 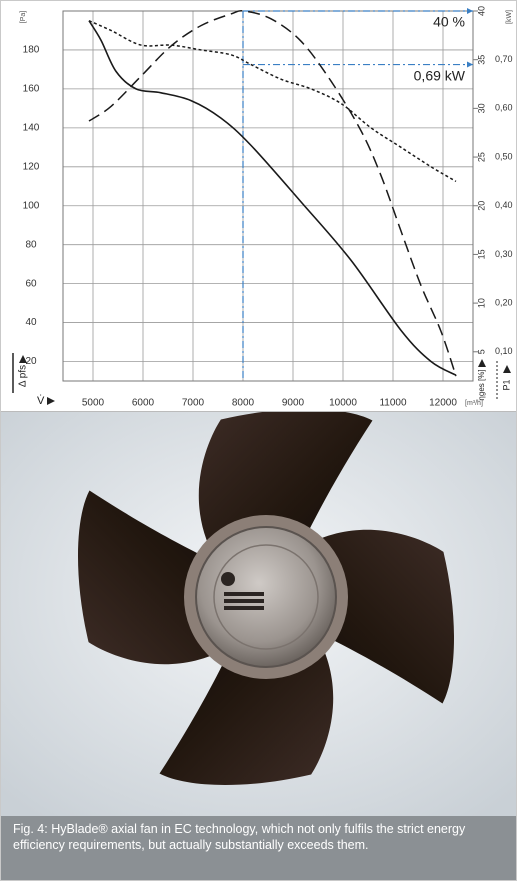 I want to click on annotation-label: 40 %, so click(x=449, y=22).